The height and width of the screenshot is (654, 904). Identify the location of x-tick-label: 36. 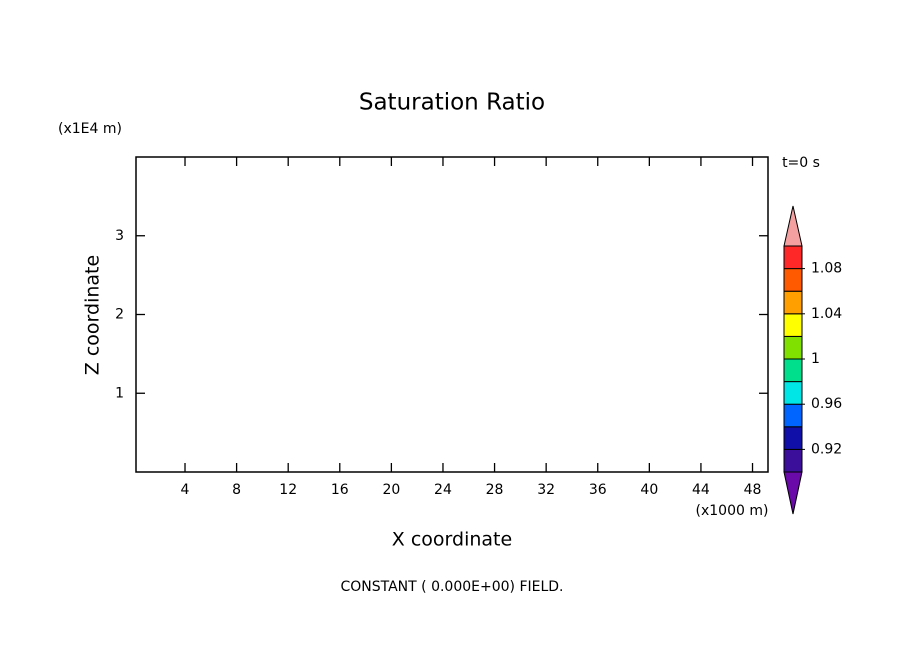
(598, 490).